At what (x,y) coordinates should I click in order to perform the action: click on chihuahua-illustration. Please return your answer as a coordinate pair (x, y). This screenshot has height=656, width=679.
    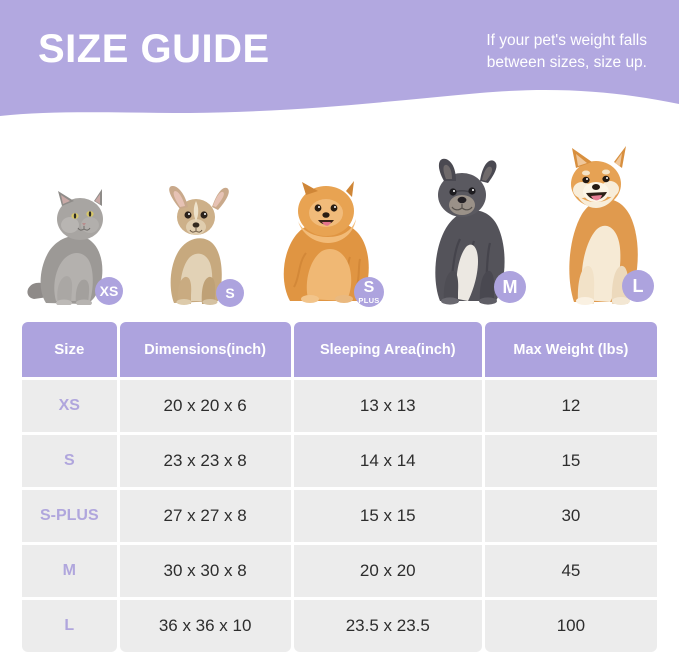
    Looking at the image, I should click on (199, 245).